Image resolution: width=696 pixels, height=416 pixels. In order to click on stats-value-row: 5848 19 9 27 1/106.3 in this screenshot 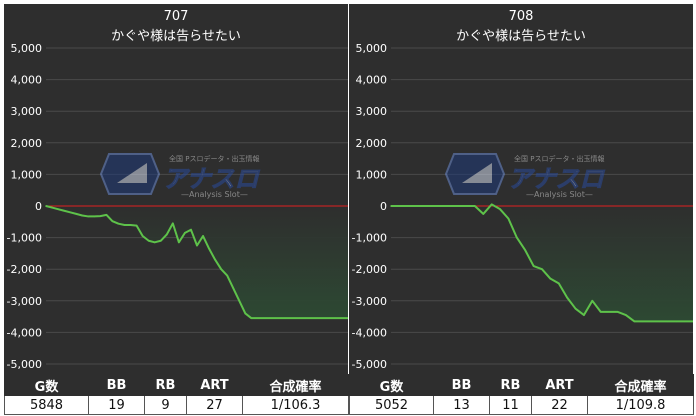, I will do `click(176, 405)`.